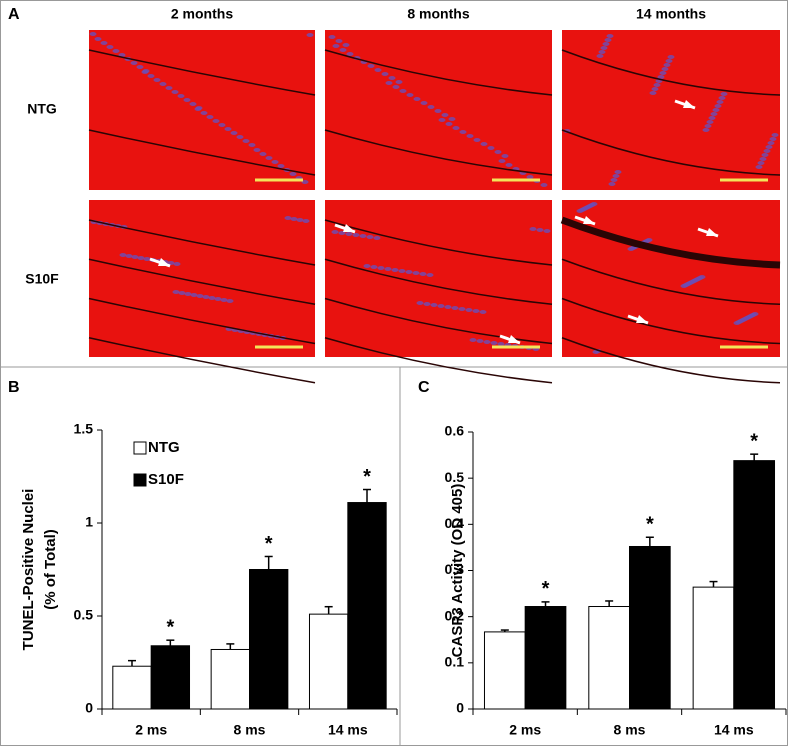 This screenshot has width=788, height=751. Describe the element at coordinates (734, 730) in the screenshot. I see `x-tick-label: 14 ms` at that location.